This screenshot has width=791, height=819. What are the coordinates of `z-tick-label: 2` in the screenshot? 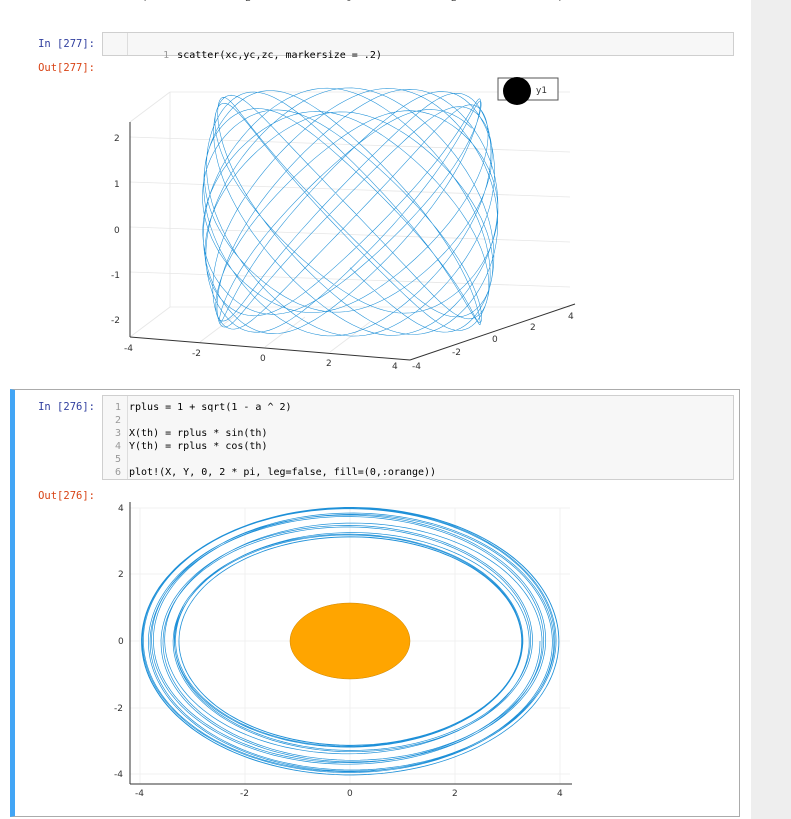 It's located at (117, 139).